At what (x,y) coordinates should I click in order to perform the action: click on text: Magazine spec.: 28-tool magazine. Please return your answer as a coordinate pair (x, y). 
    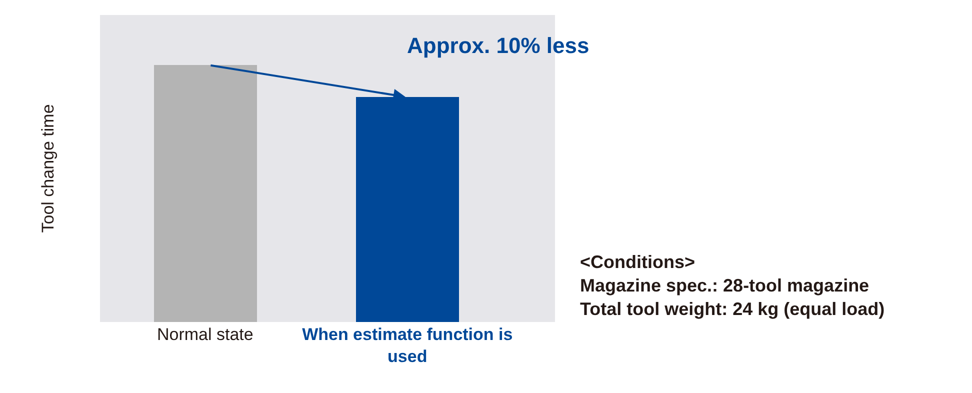
    Looking at the image, I should click on (725, 285).